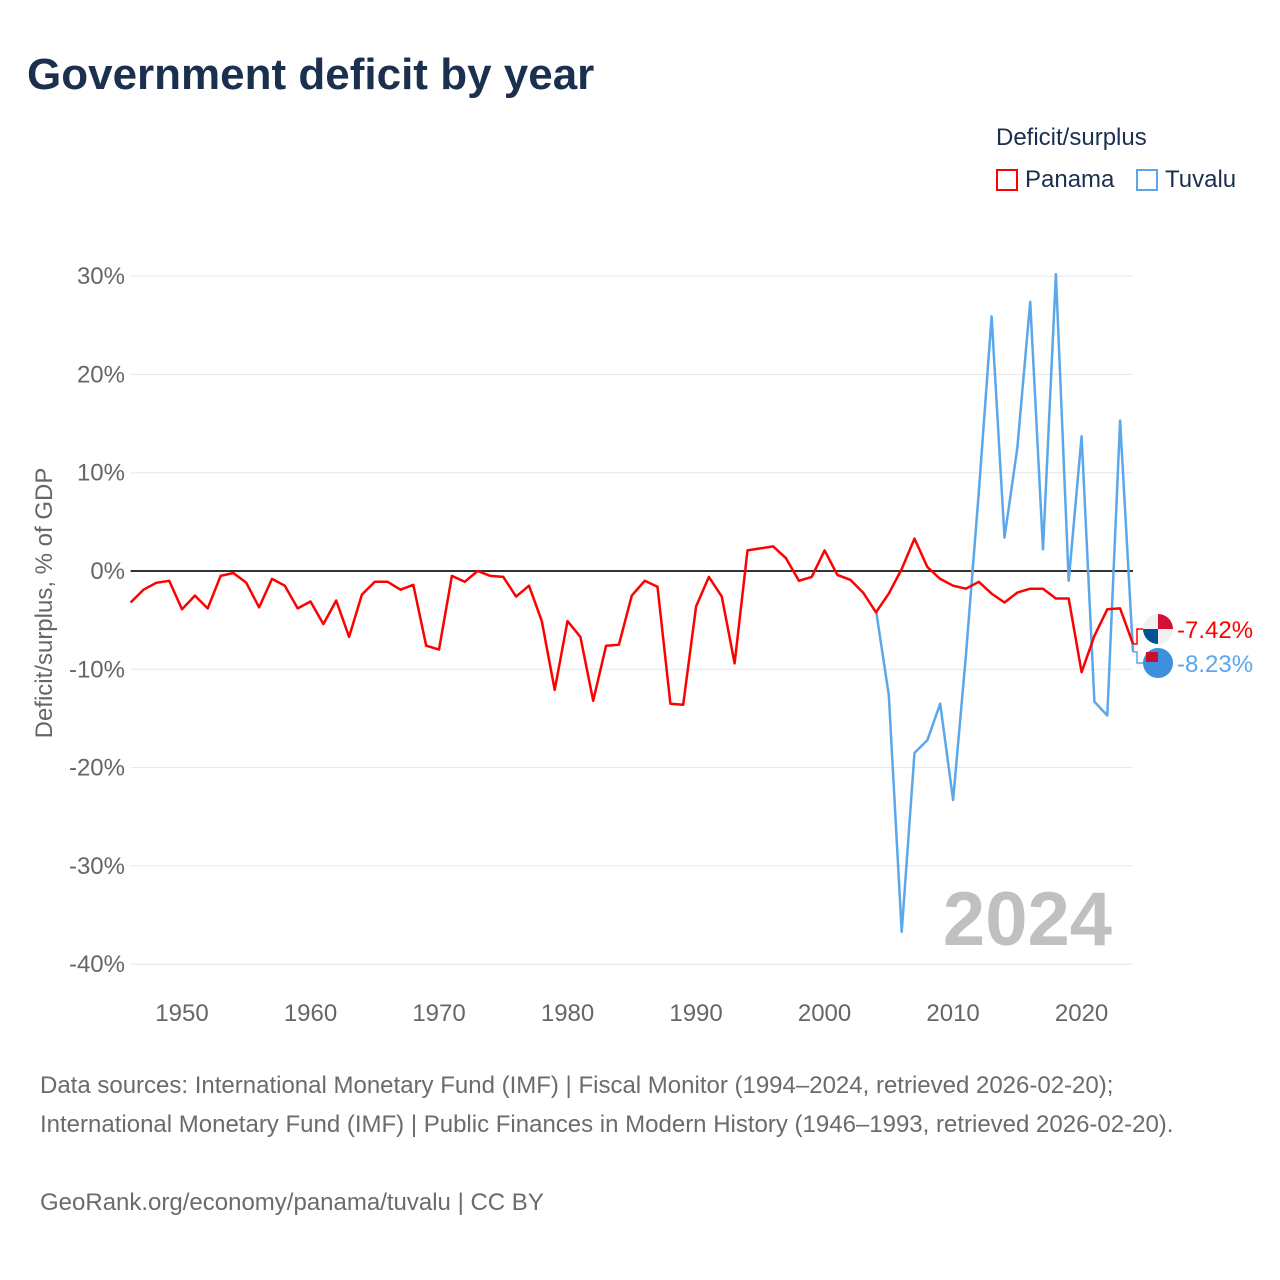 The height and width of the screenshot is (1280, 1280). What do you see at coordinates (311, 74) in the screenshot?
I see `chart-title: Government deficit by year` at bounding box center [311, 74].